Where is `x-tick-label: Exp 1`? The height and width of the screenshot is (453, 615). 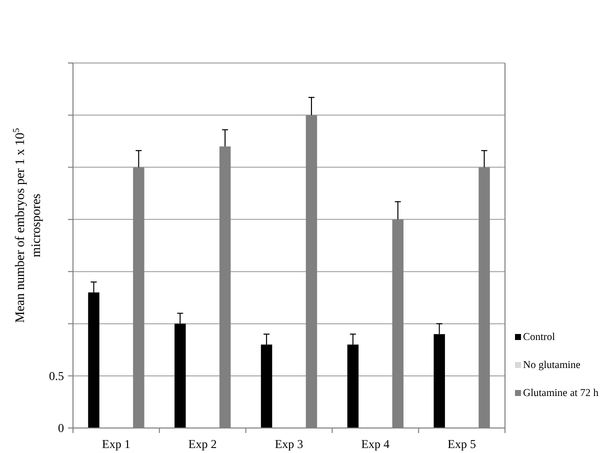
x-tick-label: Exp 1 is located at coordinates (116, 444).